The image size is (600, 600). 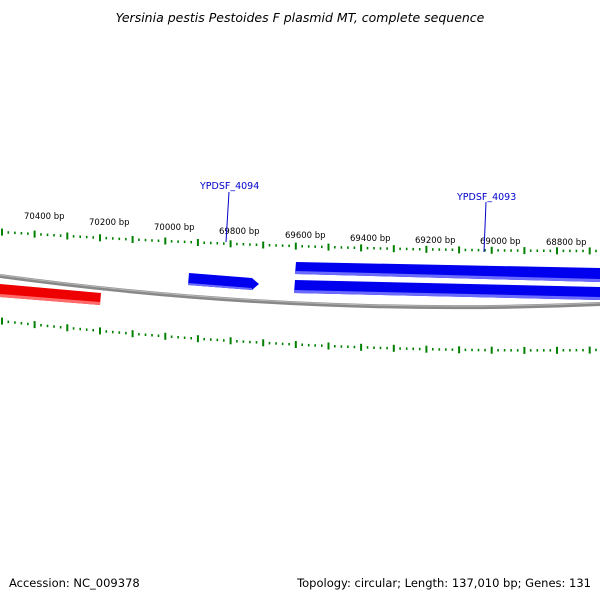 What do you see at coordinates (229, 186) in the screenshot?
I see `gene-label-ypdsf-4094: YPDSF_4094` at bounding box center [229, 186].